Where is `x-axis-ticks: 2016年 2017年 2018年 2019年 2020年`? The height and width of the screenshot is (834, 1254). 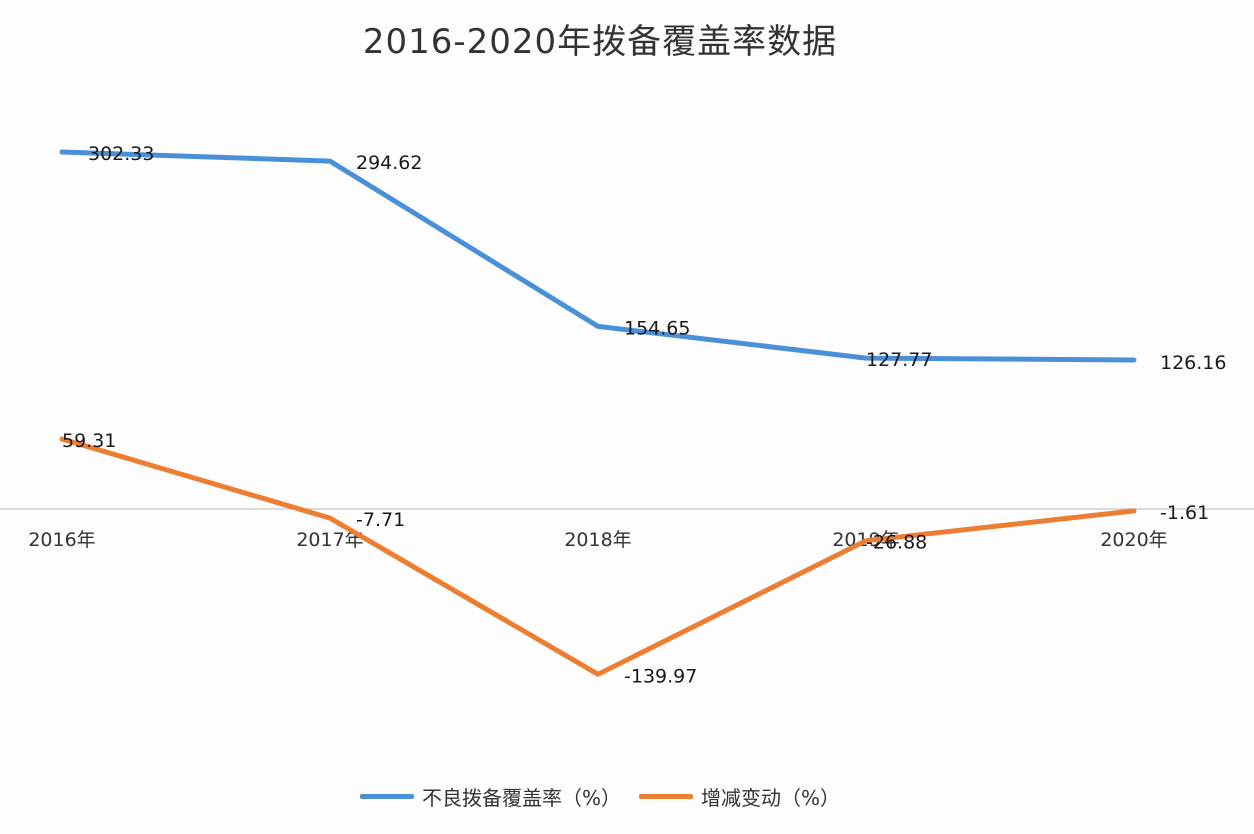 x-axis-ticks: 2016年 2017年 2018年 2019年 2020年 is located at coordinates (597, 540).